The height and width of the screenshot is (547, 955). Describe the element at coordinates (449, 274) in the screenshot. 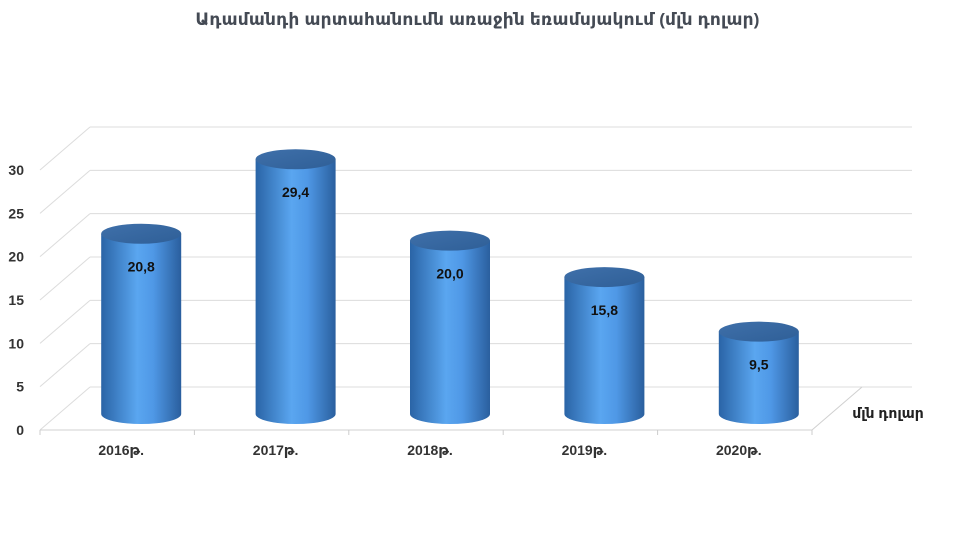

I see `data-label: 20,0` at that location.